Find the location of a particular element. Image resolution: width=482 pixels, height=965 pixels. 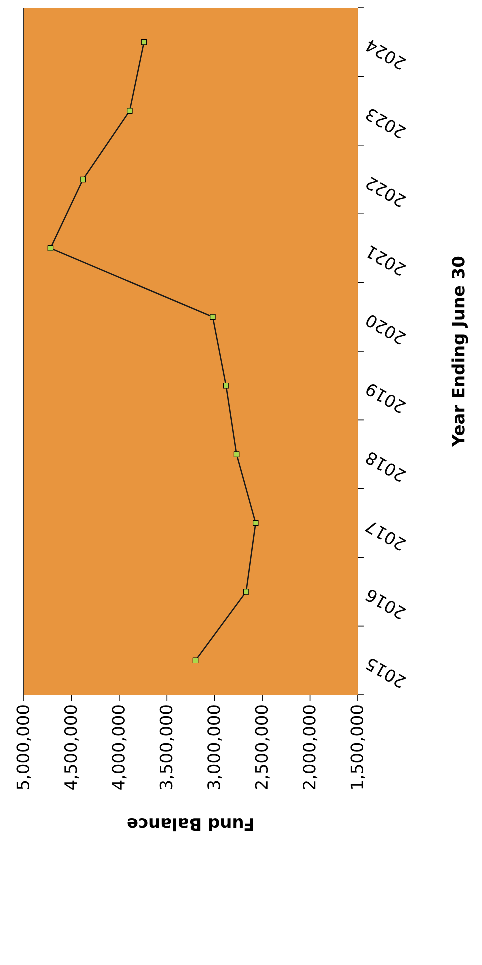

x-tick-label: 3,000,000 is located at coordinates (215, 748).